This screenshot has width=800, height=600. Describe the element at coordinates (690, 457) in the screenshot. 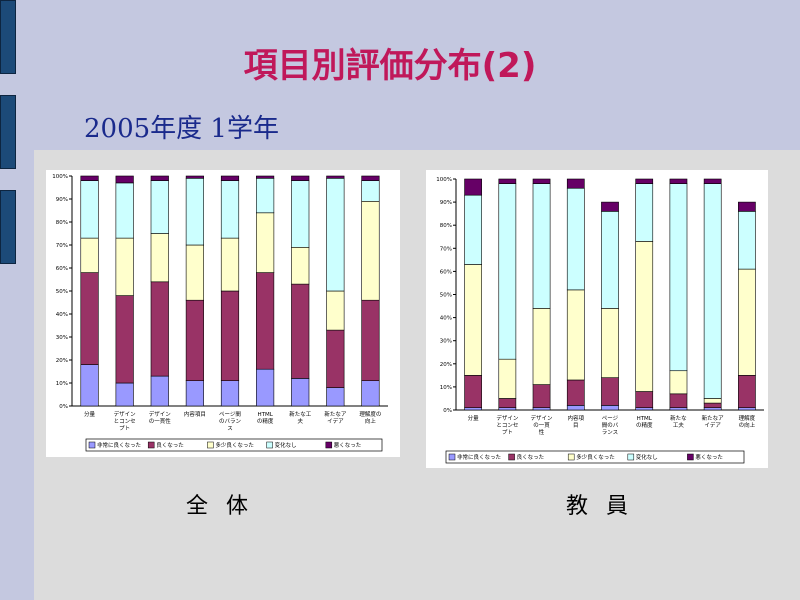

I see `staff-legend-swatch` at that location.